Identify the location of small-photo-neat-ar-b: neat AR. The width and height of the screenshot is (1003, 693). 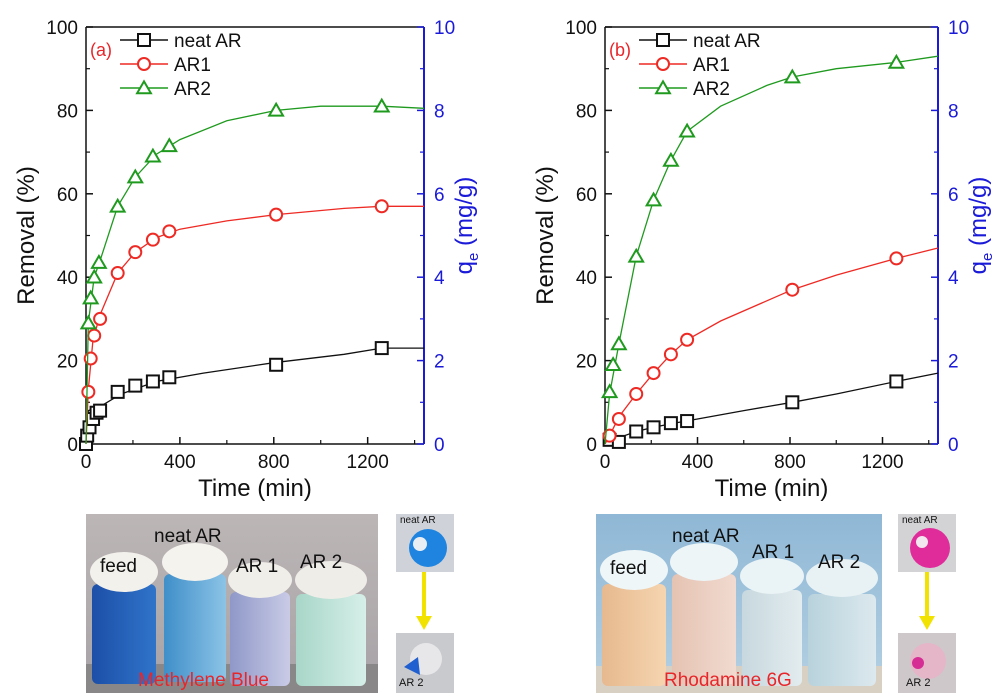
(927, 543).